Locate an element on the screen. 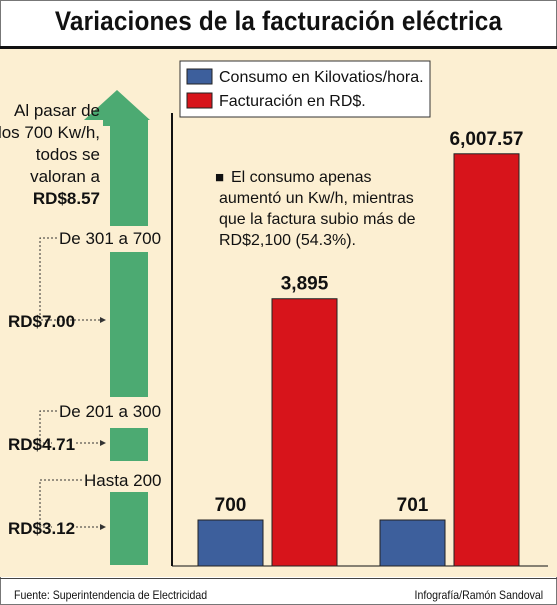 The image size is (557, 605). label-facturacion-0: 3,895 is located at coordinates (305, 284).